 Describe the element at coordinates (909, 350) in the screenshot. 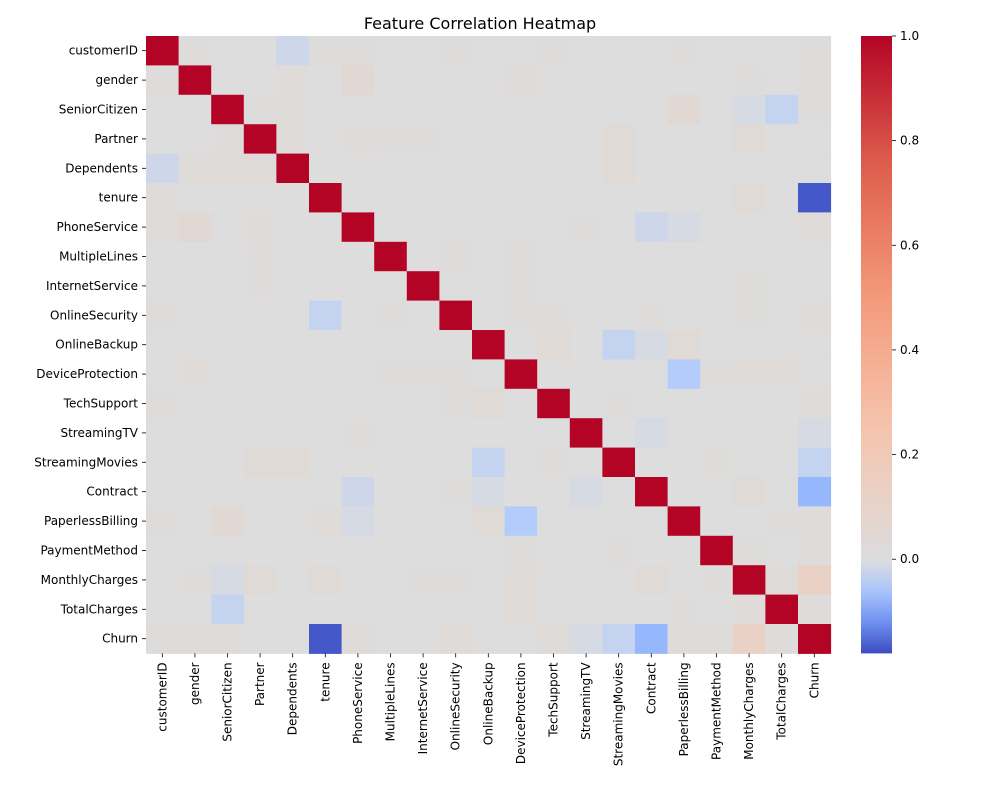

I see `colorbar-tick-label: 0.4` at that location.